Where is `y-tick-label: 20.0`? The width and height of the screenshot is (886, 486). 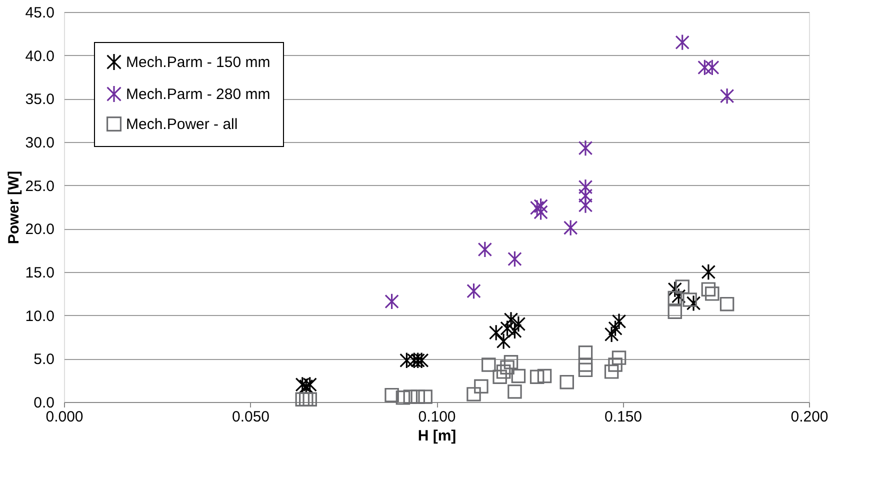 y-tick-label: 20.0 is located at coordinates (39, 229).